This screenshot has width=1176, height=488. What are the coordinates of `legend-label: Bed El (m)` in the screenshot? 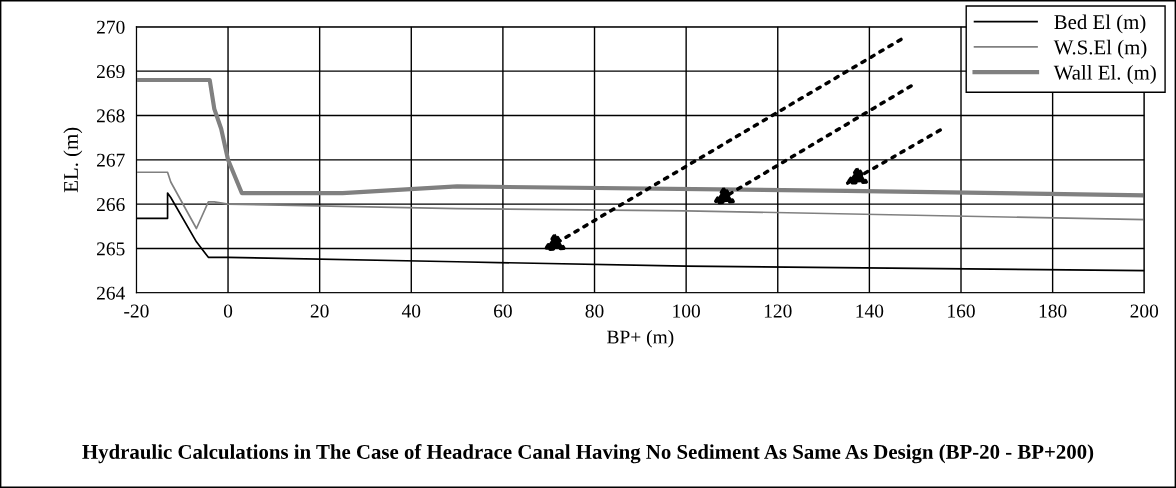 It's located at (1100, 24).